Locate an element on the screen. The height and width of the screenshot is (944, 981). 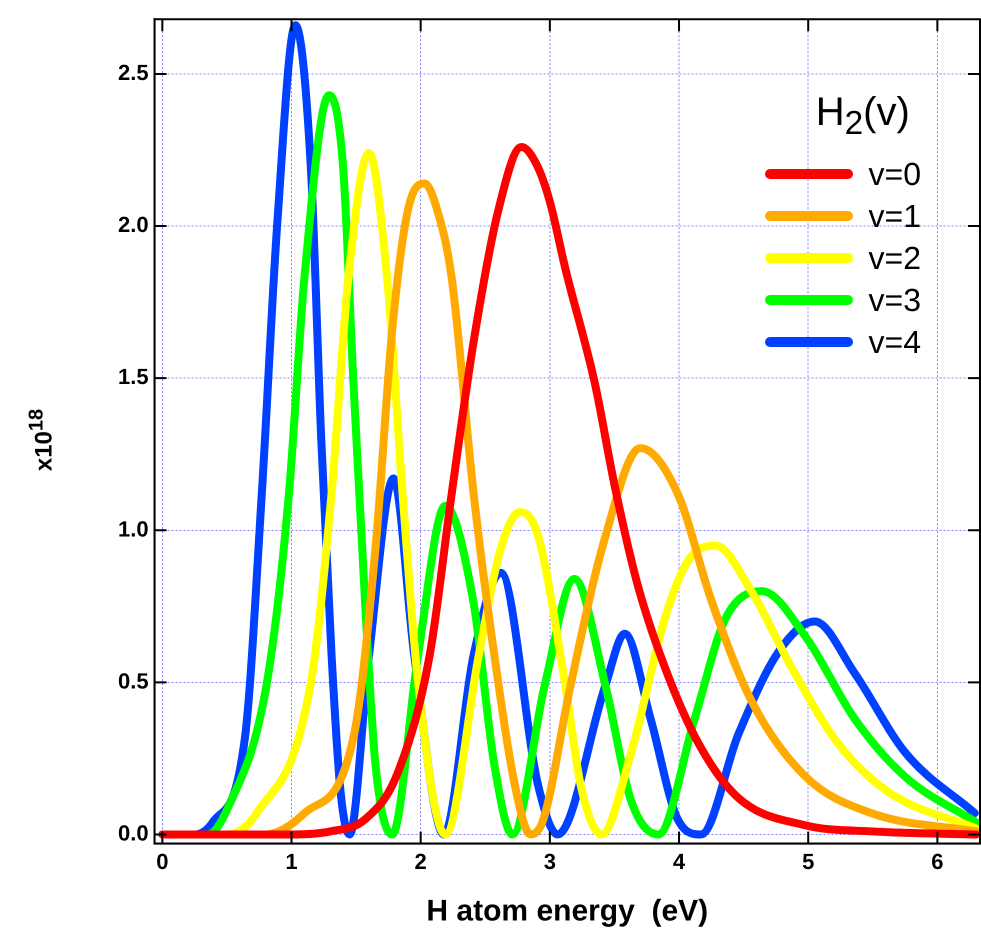
legend-label: v=4 is located at coordinates (894, 342).